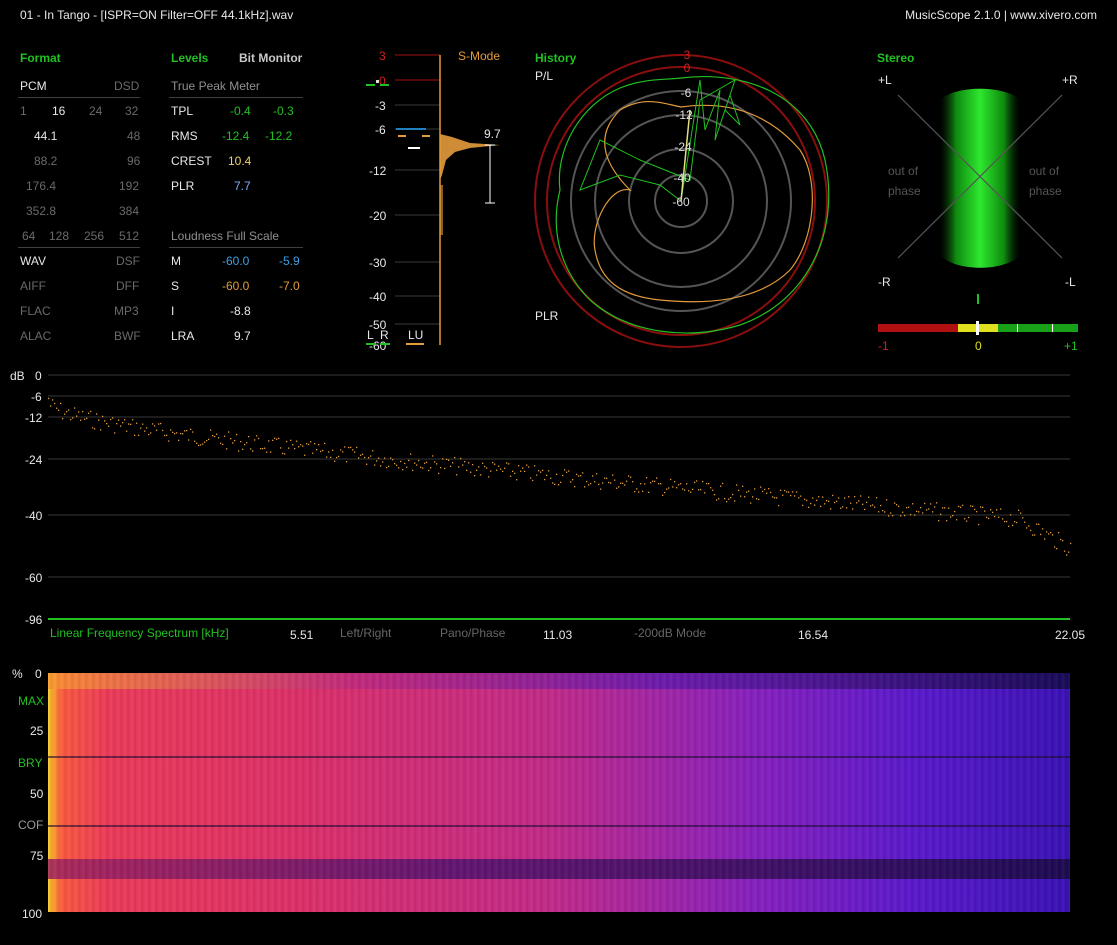  What do you see at coordinates (473, 633) in the screenshot?
I see `mode-pano-phase: Pano/Phase` at bounding box center [473, 633].